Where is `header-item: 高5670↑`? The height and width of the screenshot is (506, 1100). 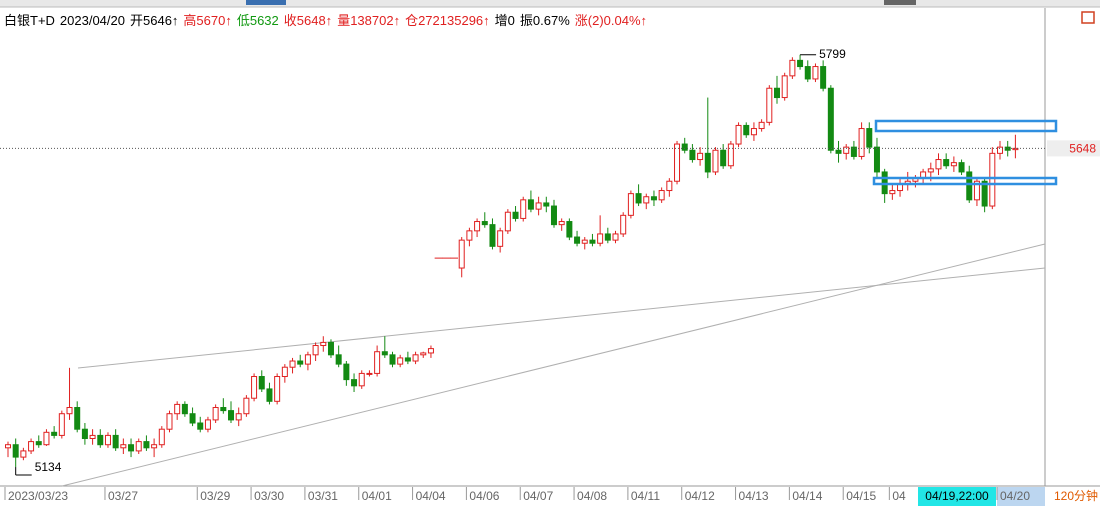 header-item: 高5670↑ is located at coordinates (207, 20).